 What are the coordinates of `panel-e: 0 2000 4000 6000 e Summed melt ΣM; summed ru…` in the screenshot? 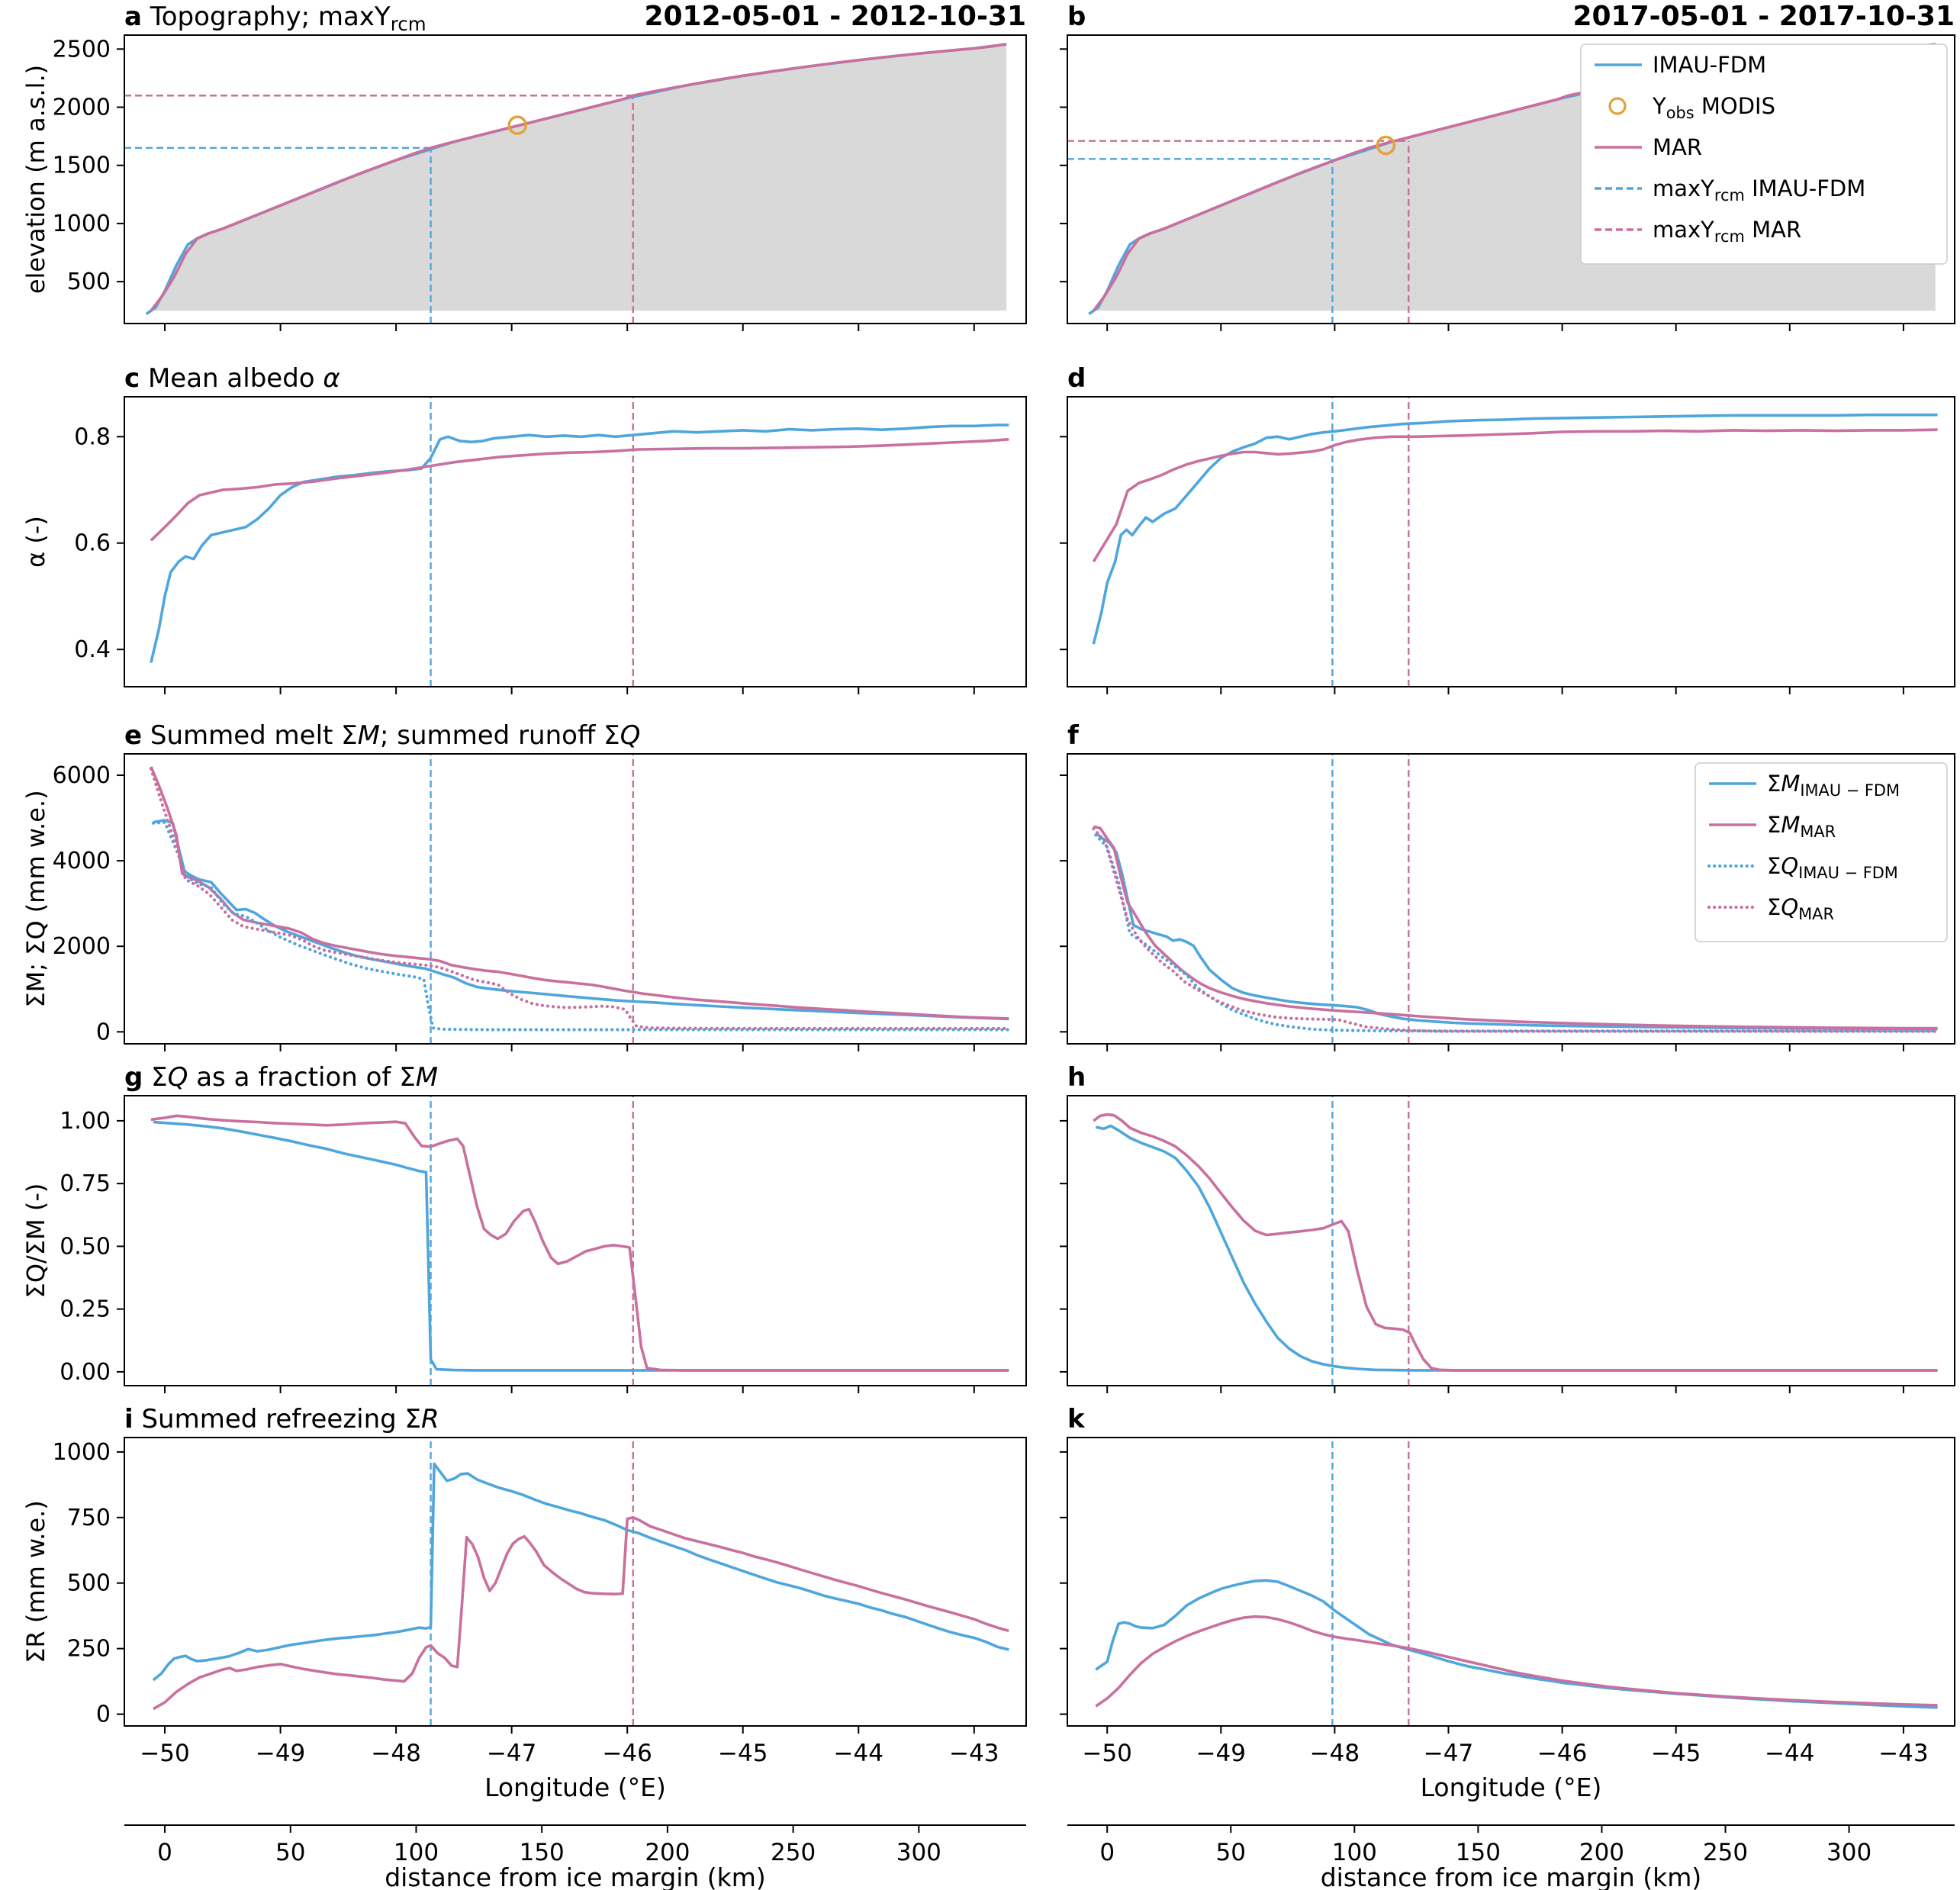 It's located at (524, 885).